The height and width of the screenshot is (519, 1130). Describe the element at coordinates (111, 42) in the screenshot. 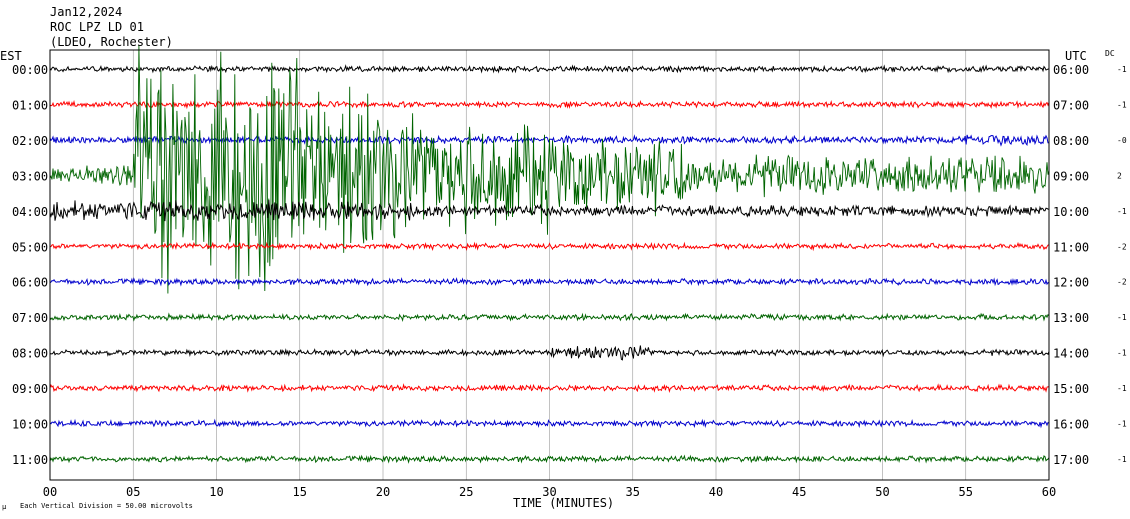

I see `header-network: (LDEO, Rochester)` at that location.